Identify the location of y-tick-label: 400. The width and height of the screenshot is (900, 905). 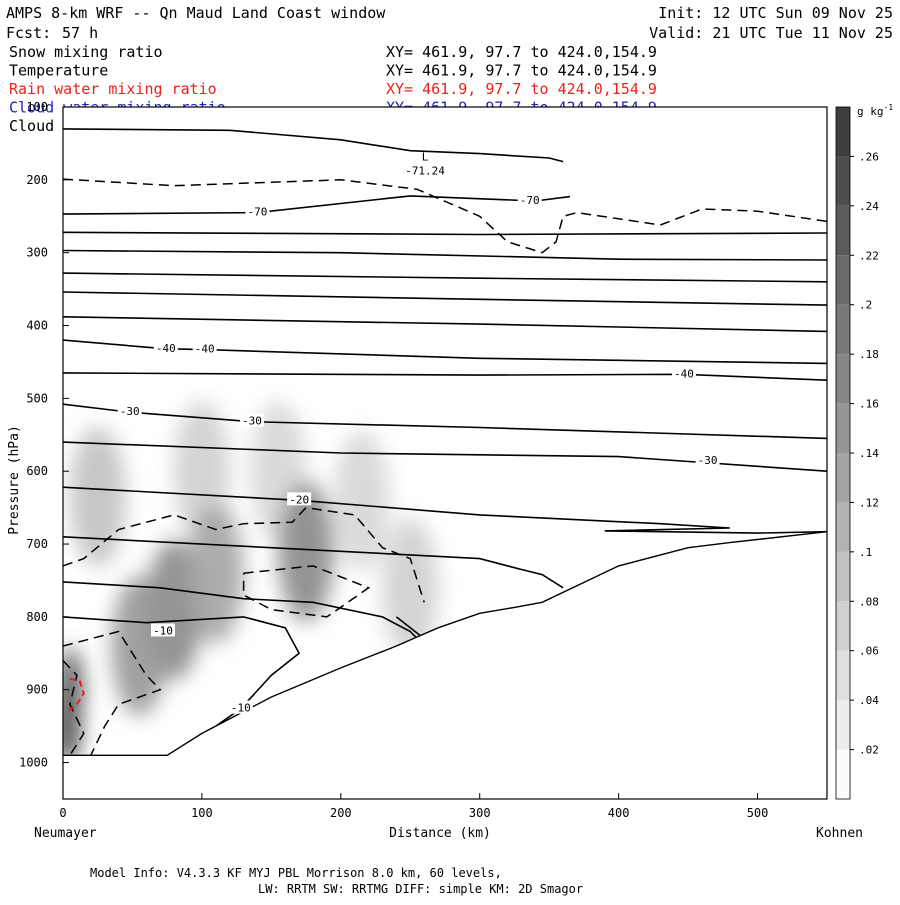
(37, 326).